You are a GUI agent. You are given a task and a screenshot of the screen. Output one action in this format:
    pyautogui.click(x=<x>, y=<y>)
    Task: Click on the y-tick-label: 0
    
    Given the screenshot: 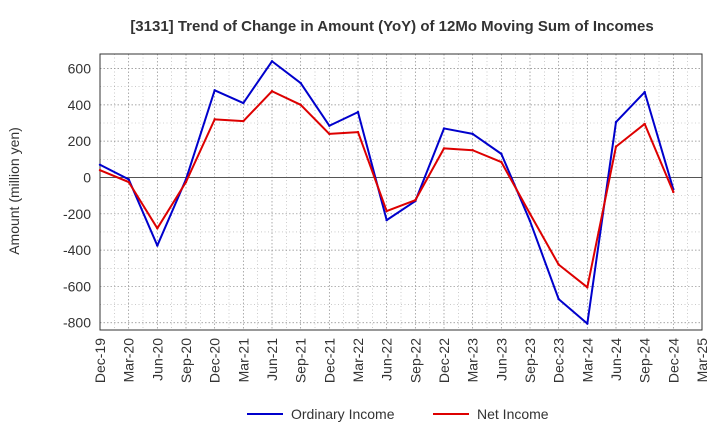 What is the action you would take?
    pyautogui.click(x=87, y=177)
    